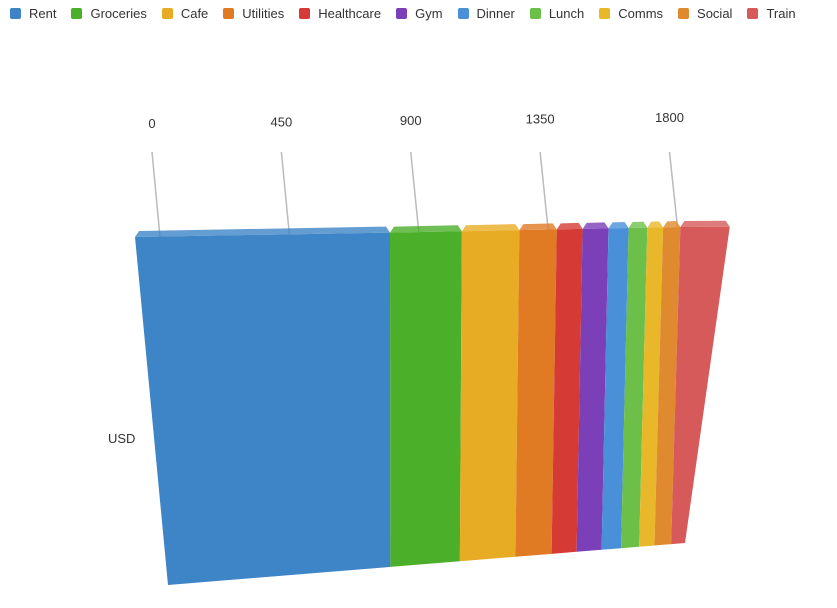 The image size is (837, 608). I want to click on bar-segment-train, so click(700, 385).